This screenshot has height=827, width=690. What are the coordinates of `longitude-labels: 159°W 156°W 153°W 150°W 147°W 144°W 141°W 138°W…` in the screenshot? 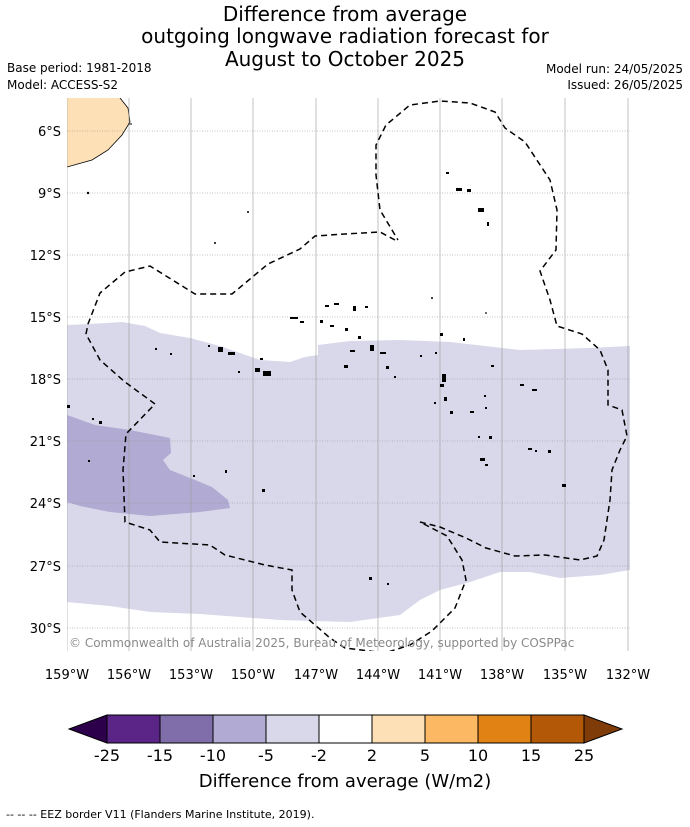 It's located at (347, 675).